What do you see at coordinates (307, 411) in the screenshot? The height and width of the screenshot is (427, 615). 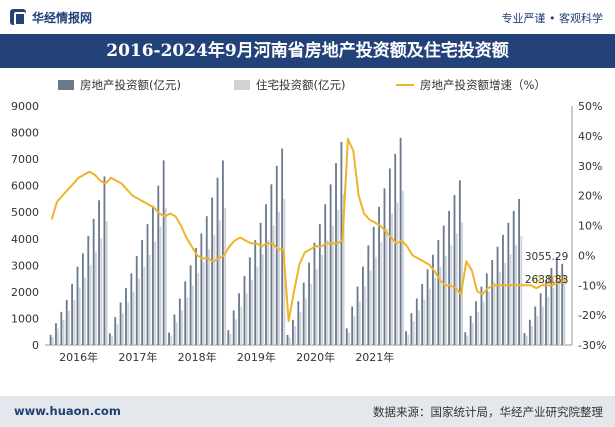 I see `footer: www.huaon.com 数据来源：国家统计局，华经产业研究院整理` at bounding box center [307, 411].